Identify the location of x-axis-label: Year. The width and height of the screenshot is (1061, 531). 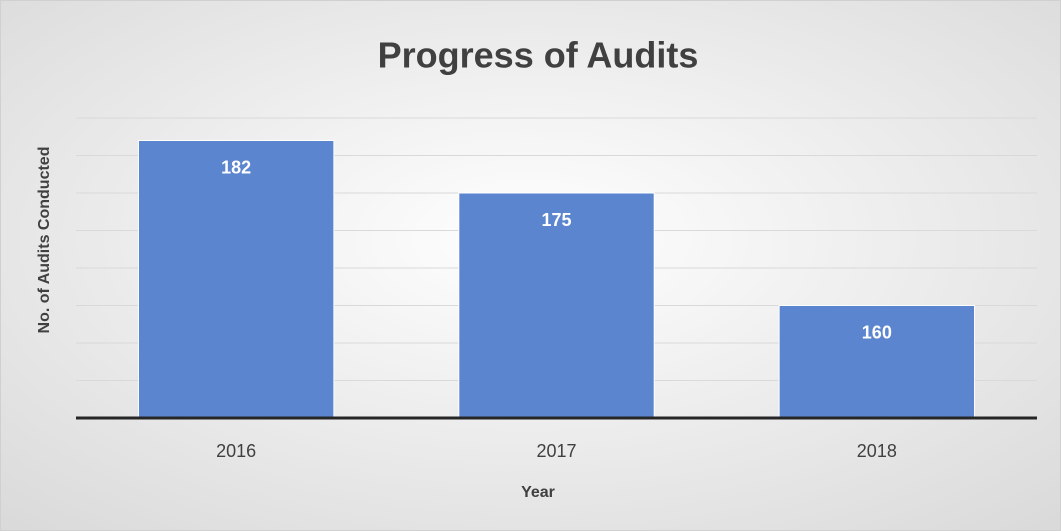
(538, 492).